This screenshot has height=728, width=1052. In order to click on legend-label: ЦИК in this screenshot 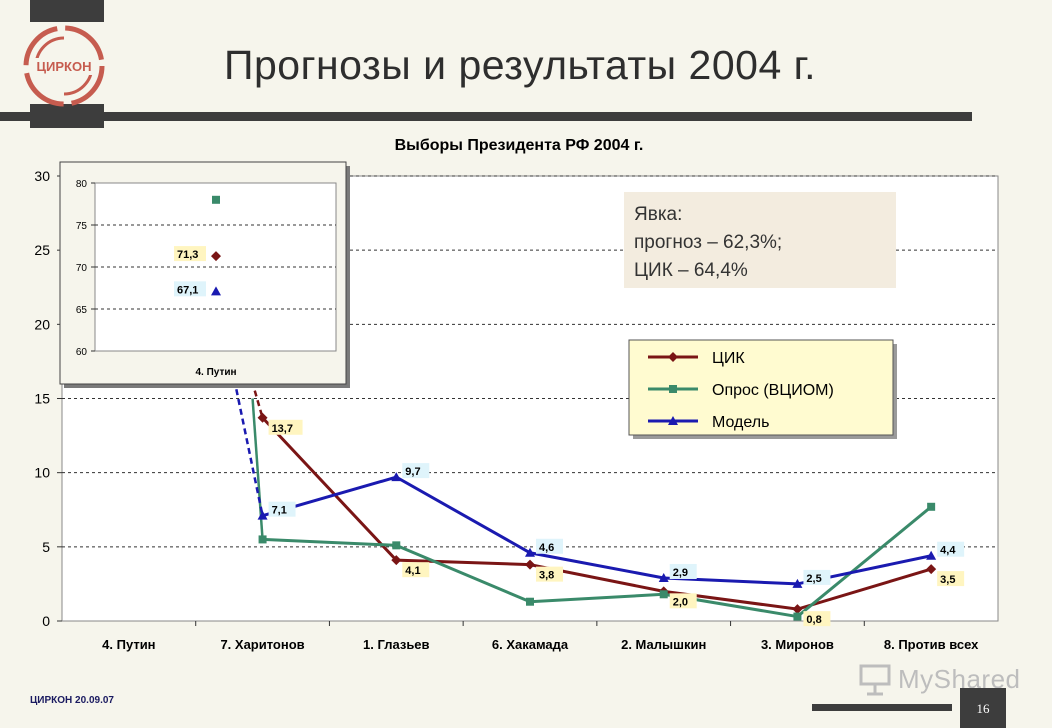, I will do `click(728, 358)`.